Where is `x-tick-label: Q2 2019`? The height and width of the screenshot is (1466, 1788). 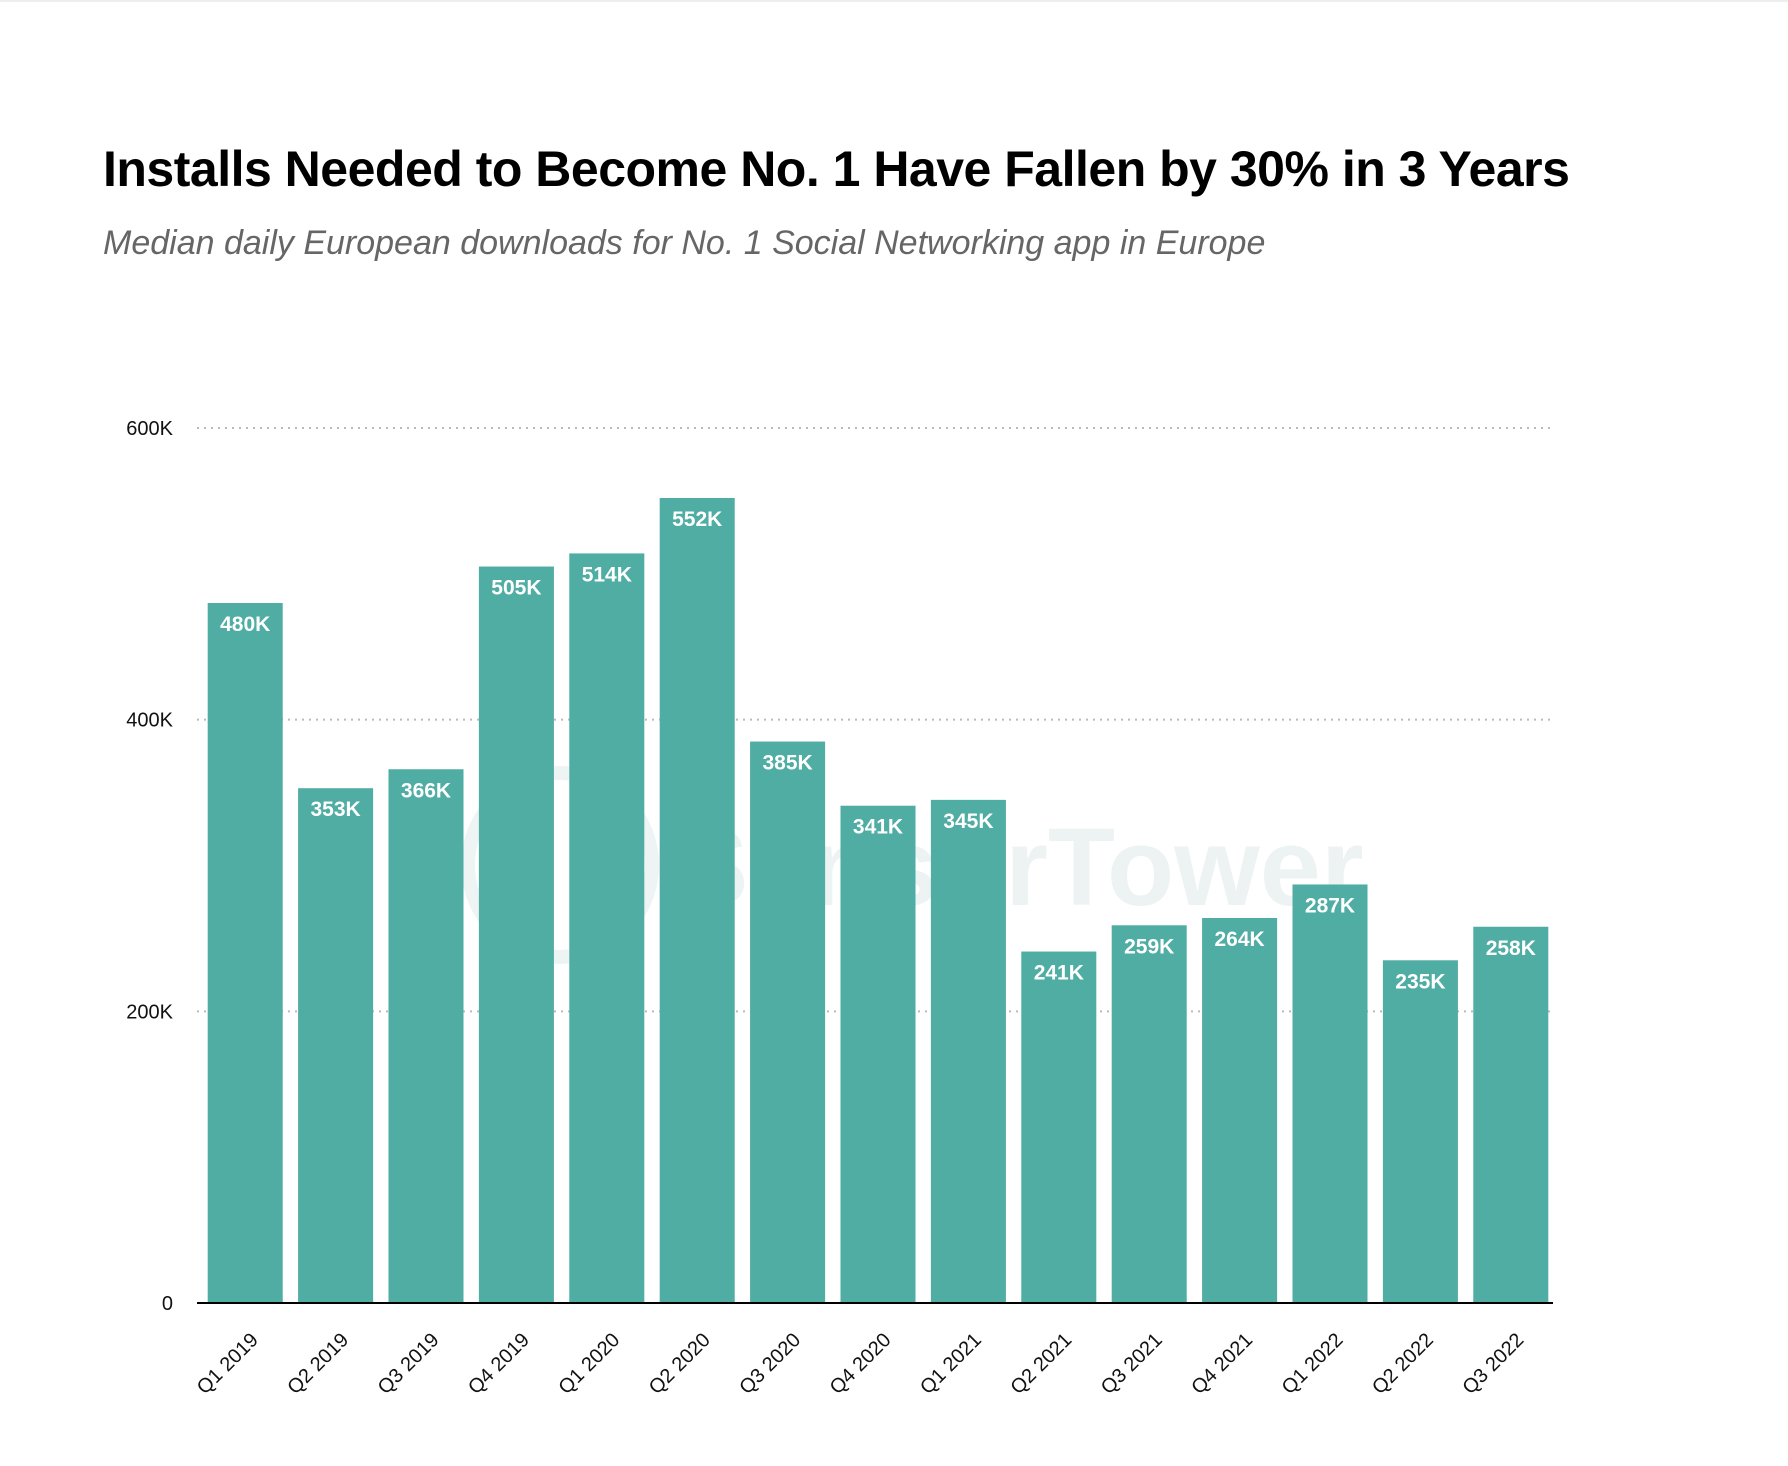 x-tick-label: Q2 2019 is located at coordinates (318, 1364).